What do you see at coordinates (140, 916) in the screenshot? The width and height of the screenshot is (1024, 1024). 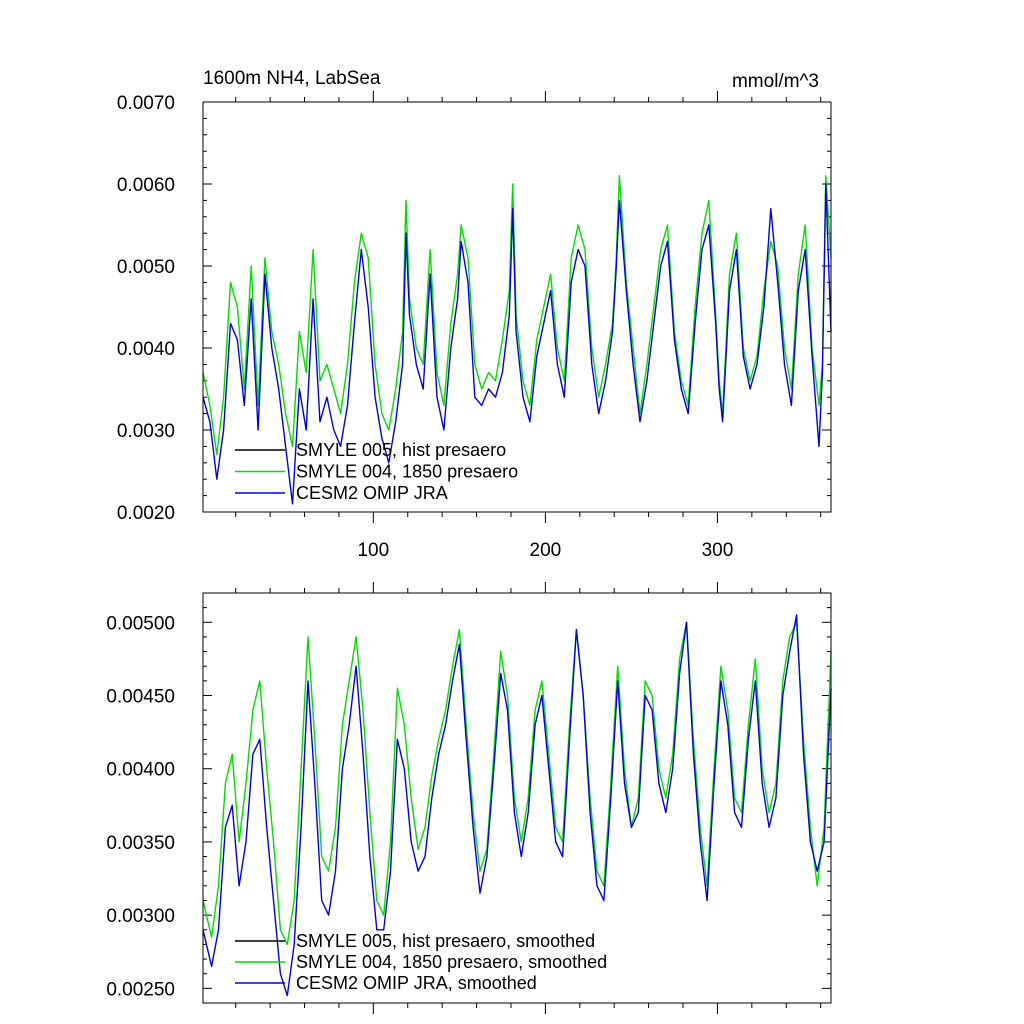 I see `y-tick-label: 0.00300` at bounding box center [140, 916].